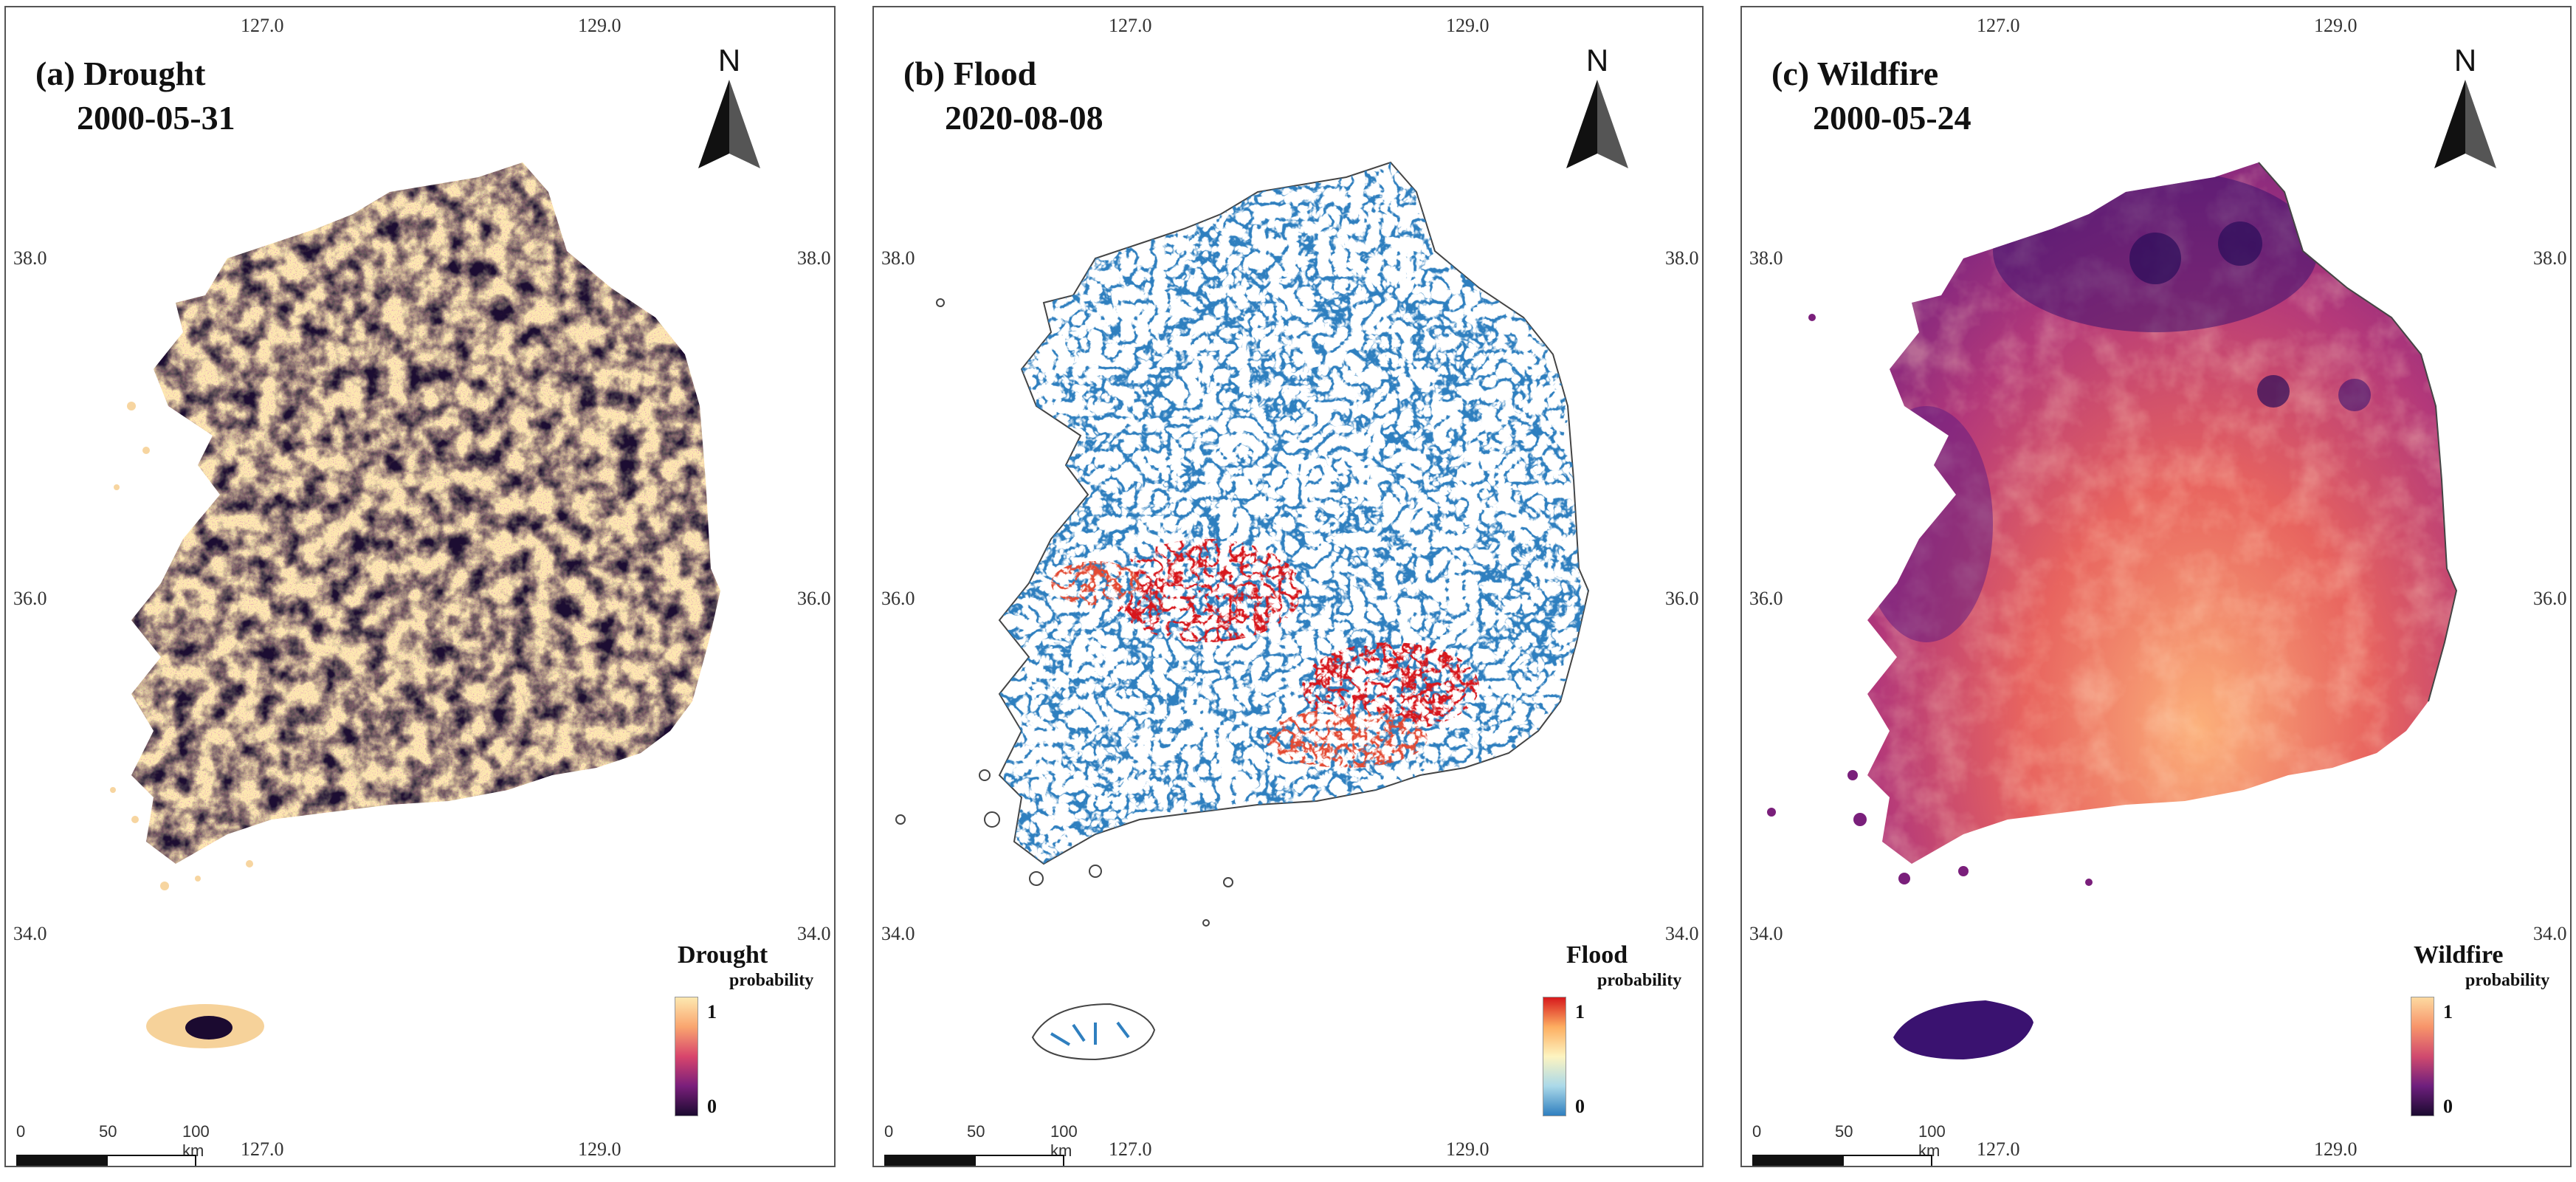 This screenshot has height=1182, width=2576. I want to click on flood-hotspots, so click(1265, 653).